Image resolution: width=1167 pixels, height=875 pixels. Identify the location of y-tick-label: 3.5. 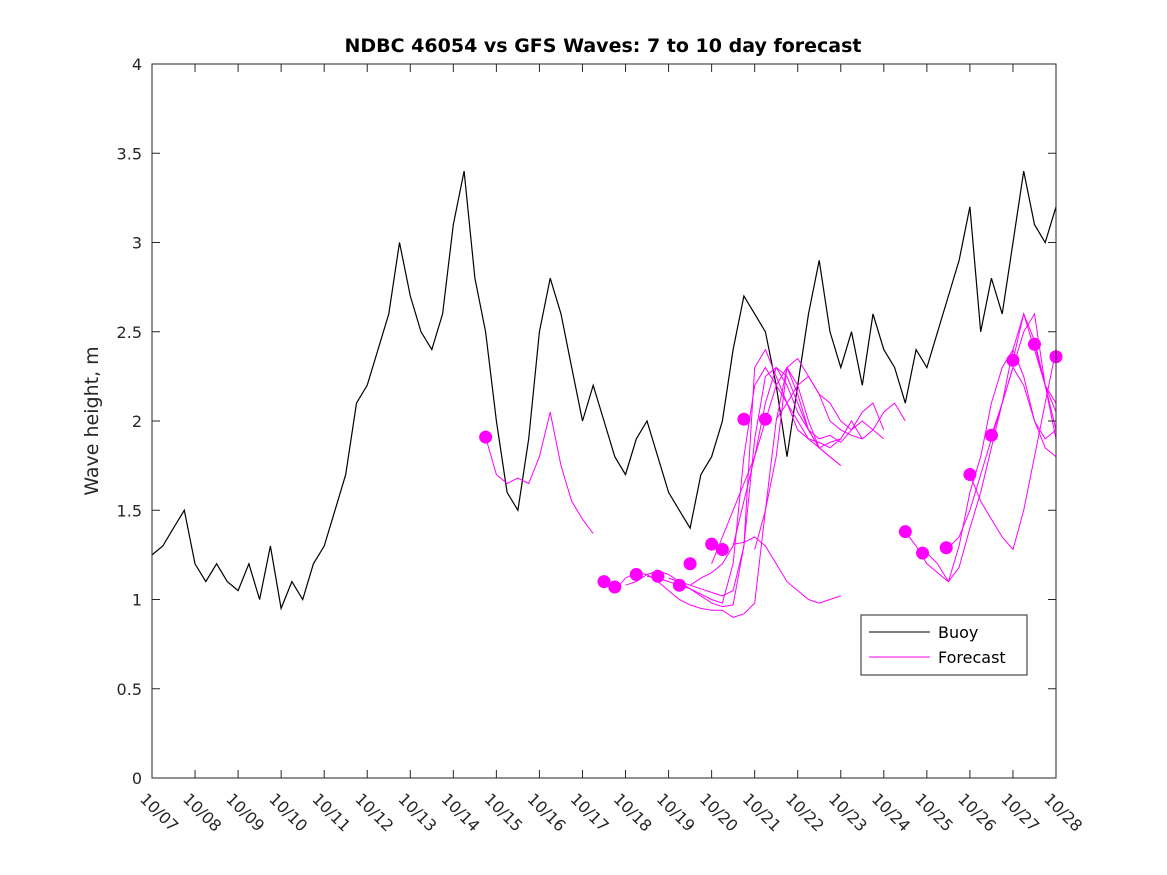
(129, 153).